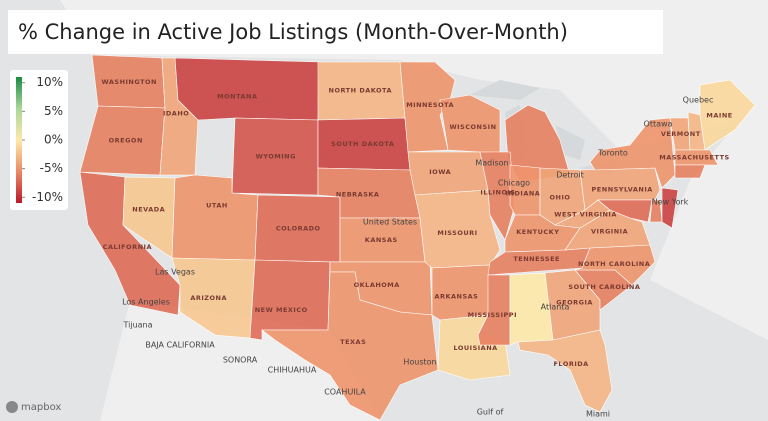  Describe the element at coordinates (53, 111) in the screenshot. I see `legend-tick-label: 5%` at that location.